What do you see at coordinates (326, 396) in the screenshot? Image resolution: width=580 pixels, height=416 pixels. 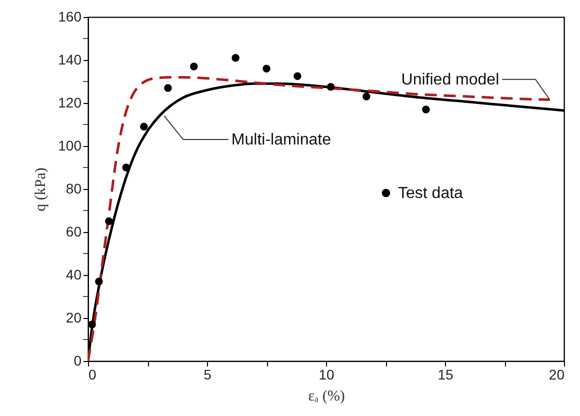 I see `x-axis-title: εₐ (%)` at bounding box center [326, 396].